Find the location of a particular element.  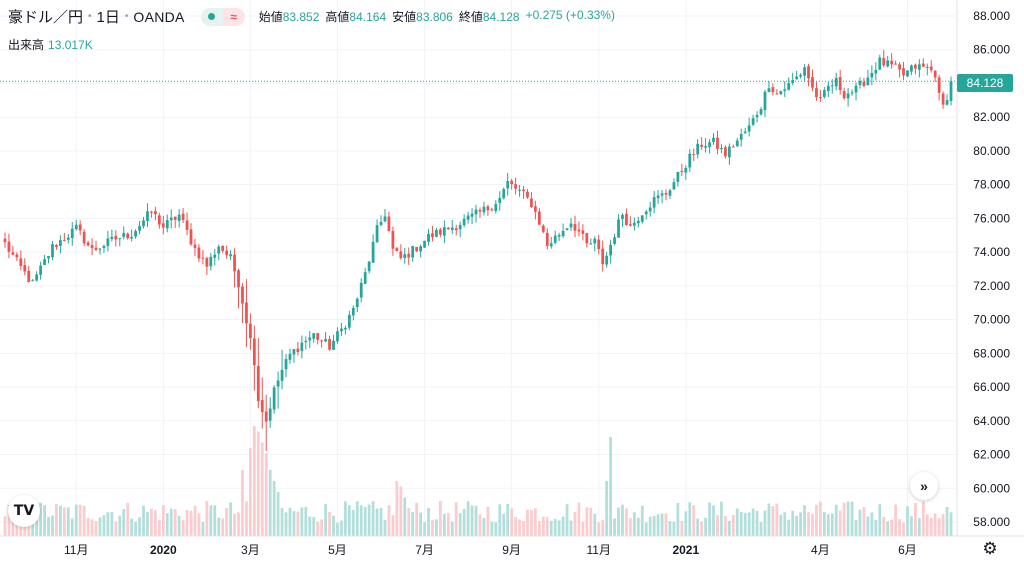

close-value: 84.128 is located at coordinates (501, 17).